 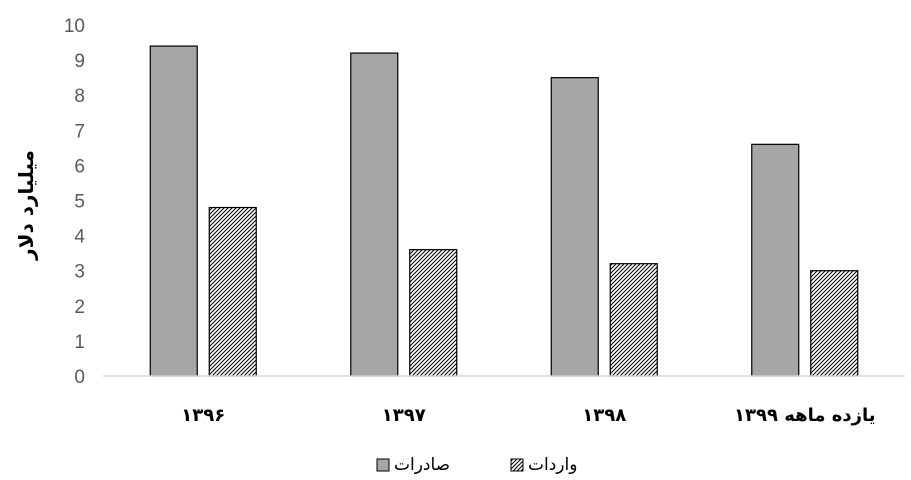 What do you see at coordinates (422, 465) in the screenshot?
I see `legend-label-exports: صادرات` at bounding box center [422, 465].